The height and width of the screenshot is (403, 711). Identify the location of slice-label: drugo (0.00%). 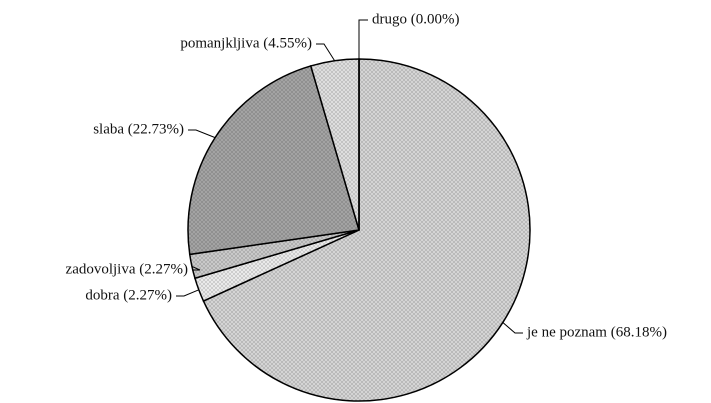
(415, 19).